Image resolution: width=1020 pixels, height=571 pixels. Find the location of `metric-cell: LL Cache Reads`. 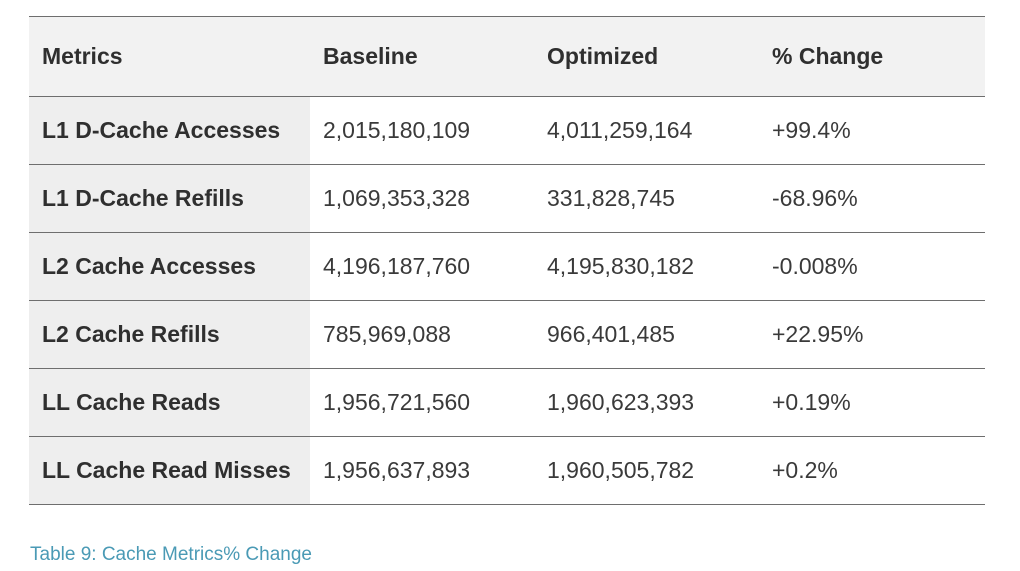

metric-cell: LL Cache Reads is located at coordinates (169, 402).